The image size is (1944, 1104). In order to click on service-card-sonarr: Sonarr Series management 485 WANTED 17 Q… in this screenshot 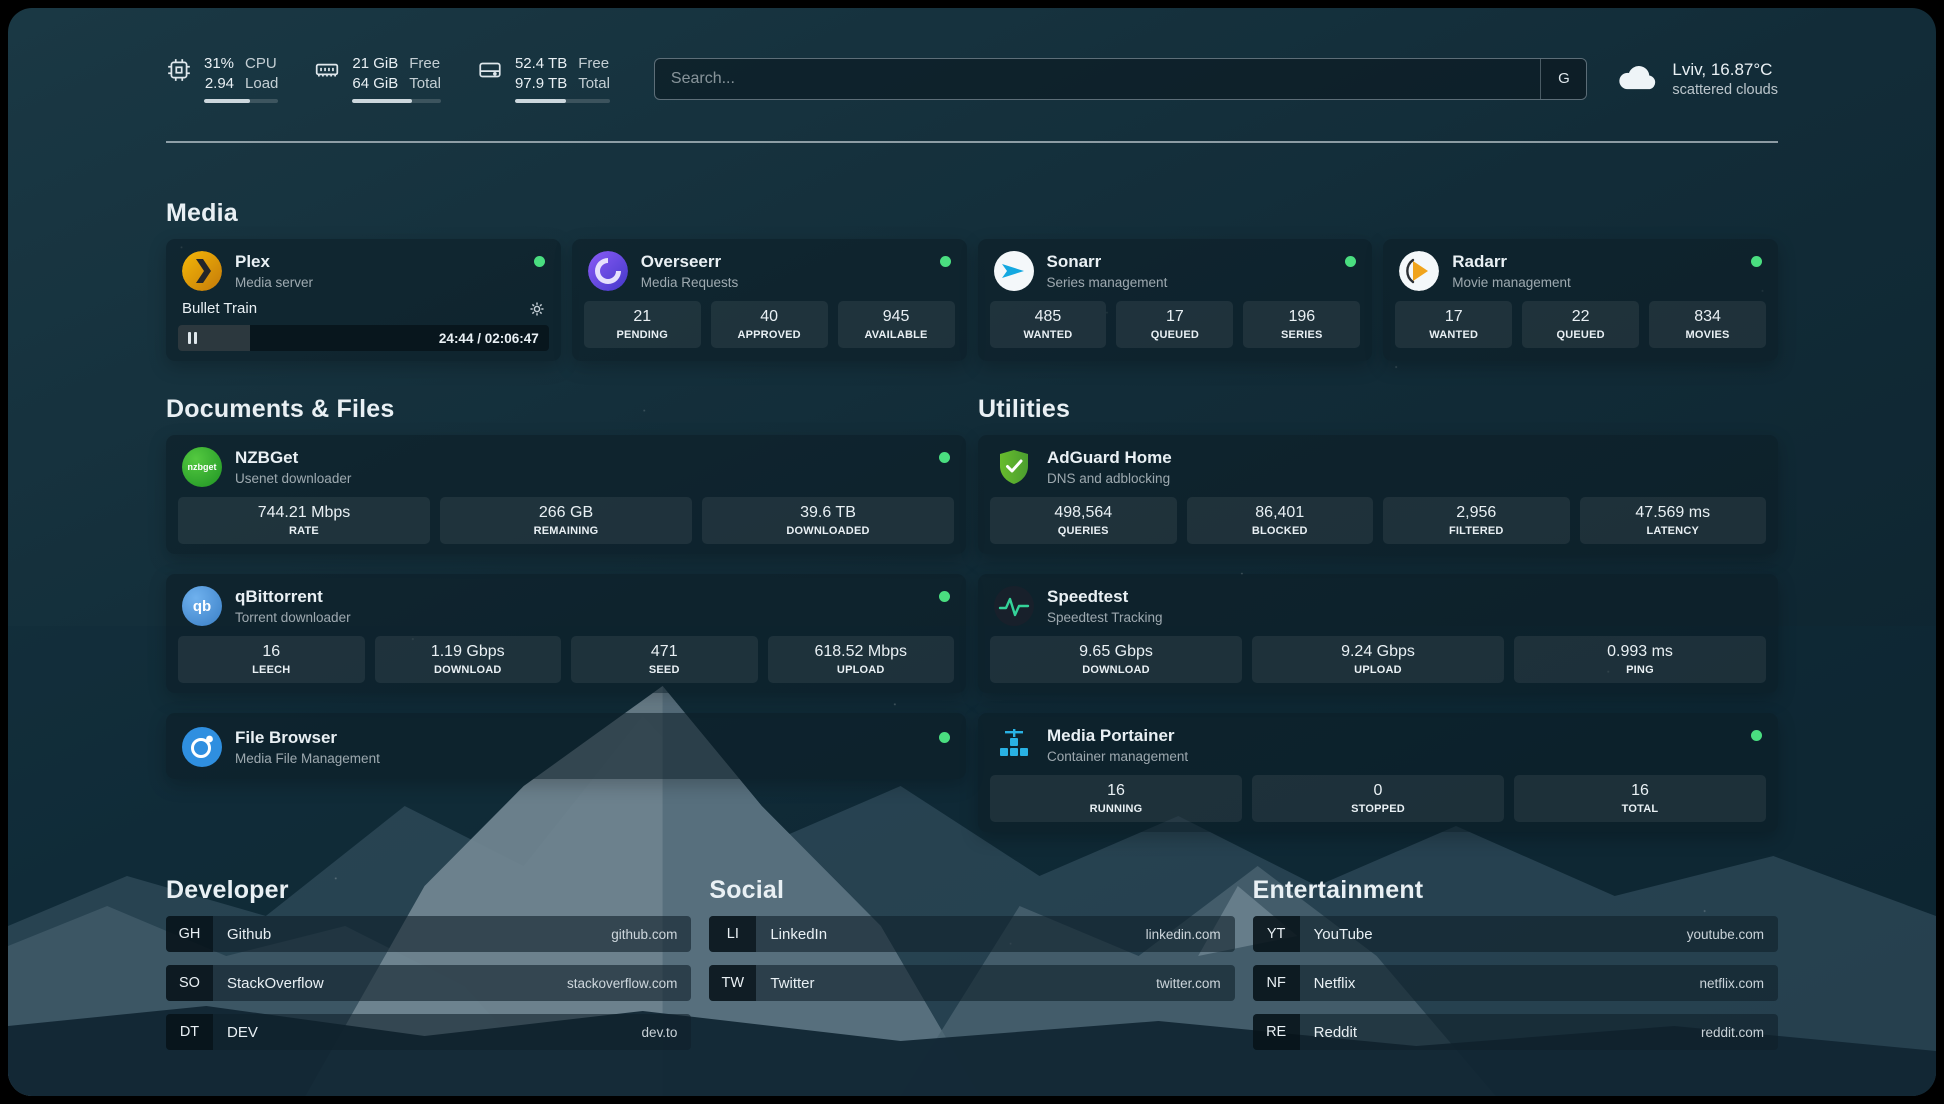, I will do `click(1175, 300)`.